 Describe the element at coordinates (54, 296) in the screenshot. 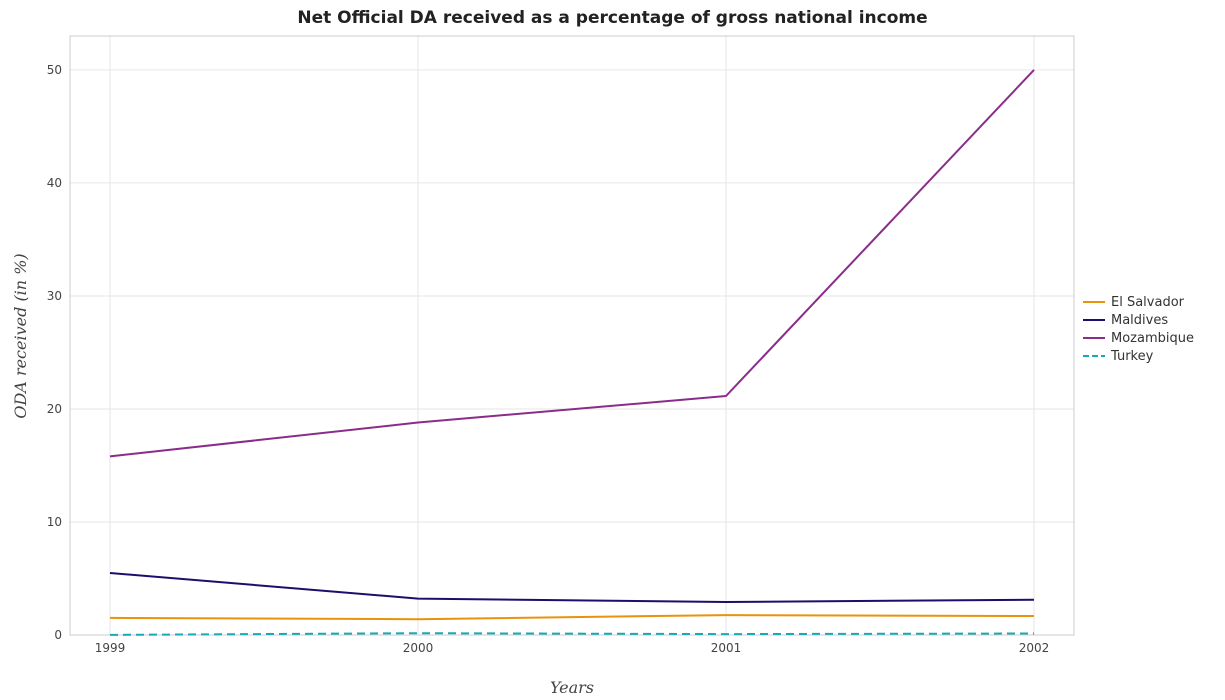

I see `y-tick-label: 30` at that location.